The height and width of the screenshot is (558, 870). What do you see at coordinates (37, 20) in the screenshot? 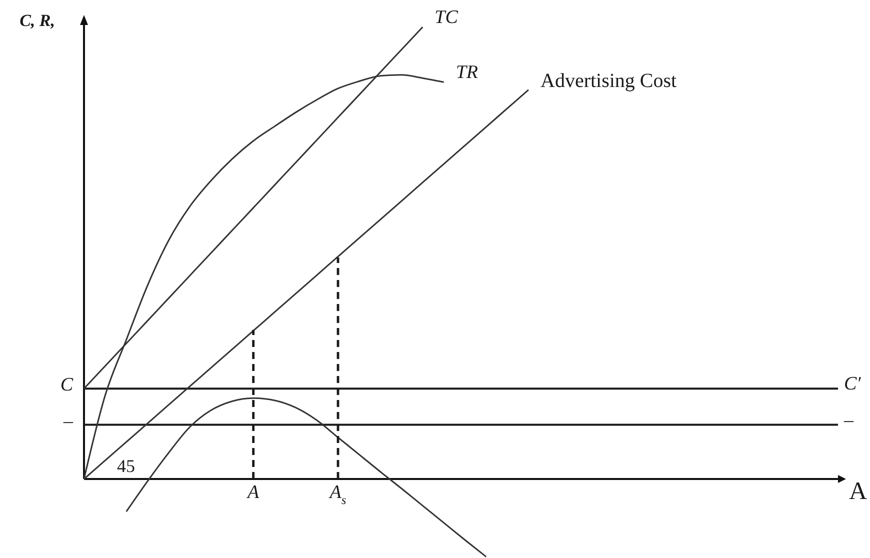
I see `y-axis-title: C, R,` at bounding box center [37, 20].